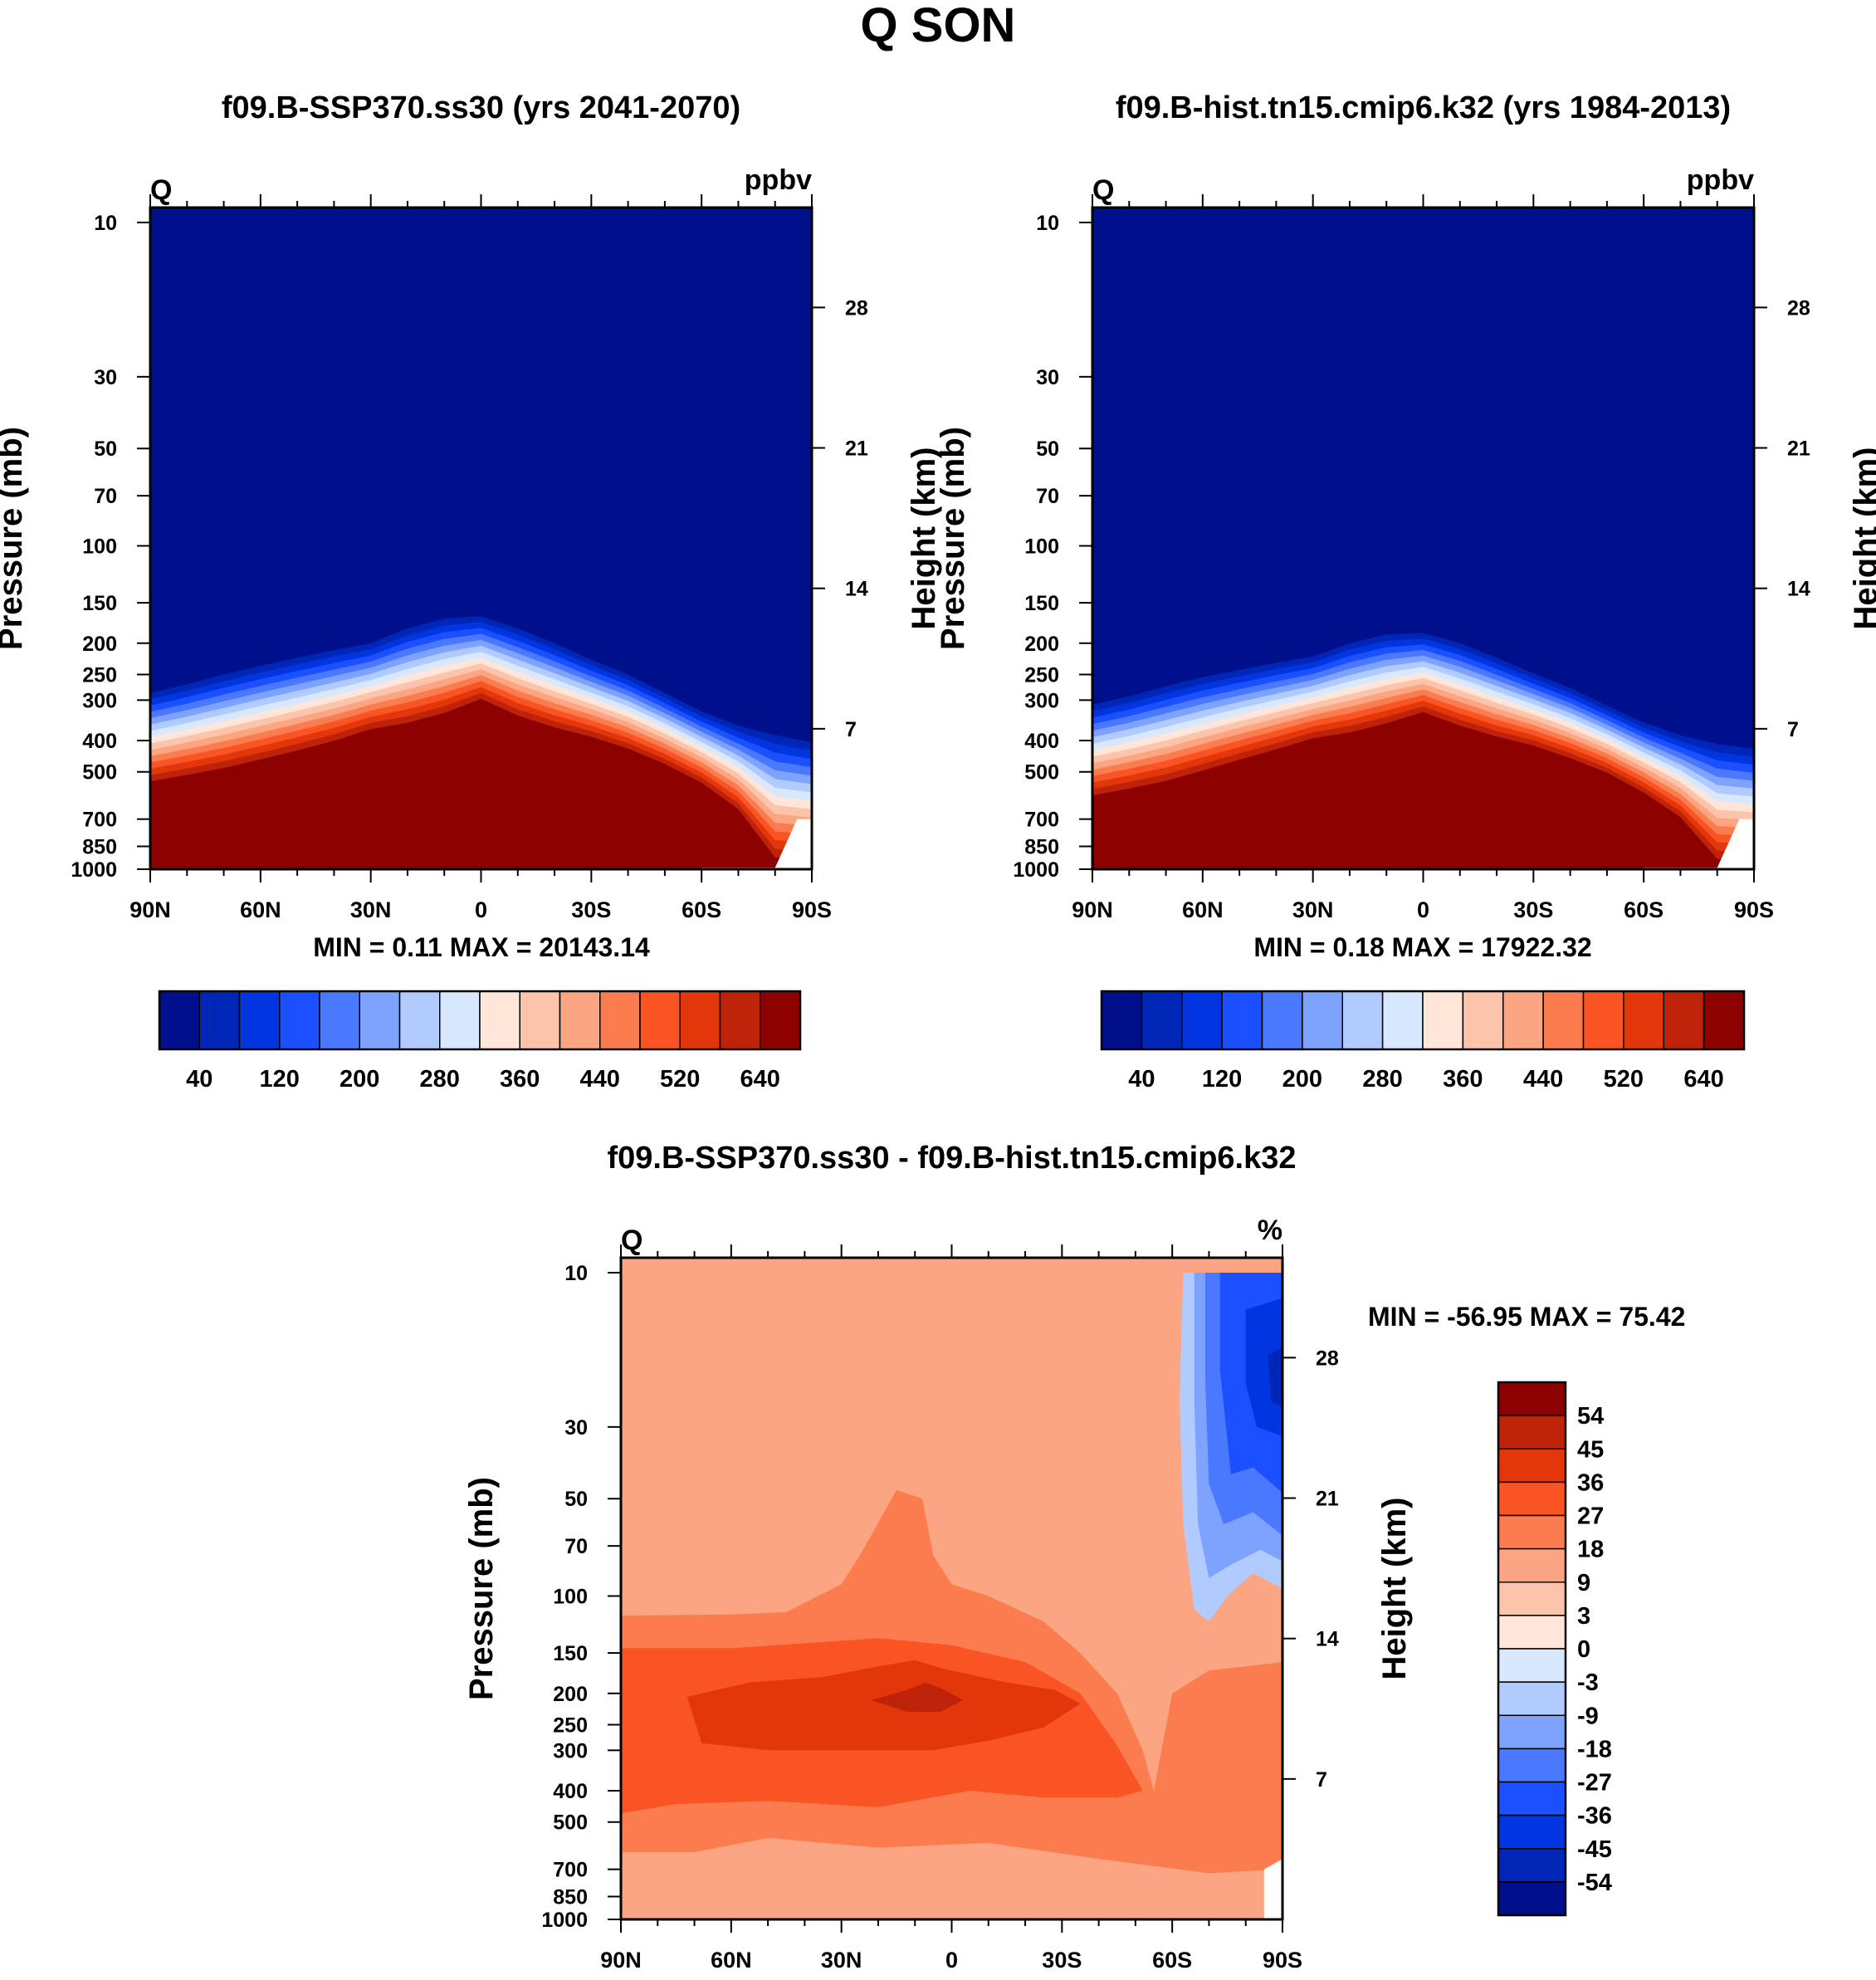 The height and width of the screenshot is (1980, 1876). I want to click on colorbar-label: -45, so click(1595, 1850).